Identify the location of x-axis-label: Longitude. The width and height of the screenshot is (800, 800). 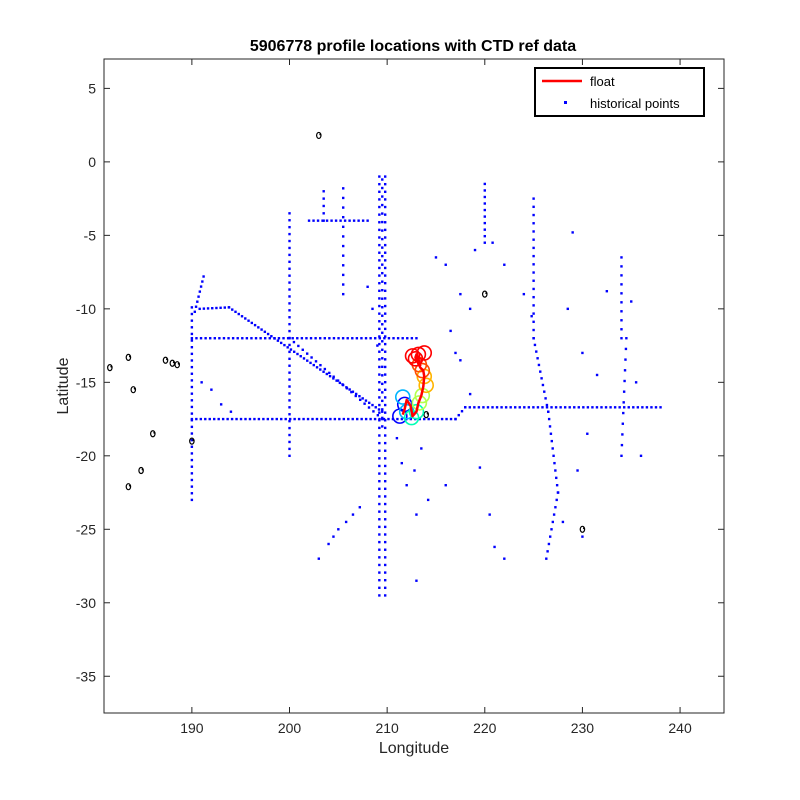
(414, 748).